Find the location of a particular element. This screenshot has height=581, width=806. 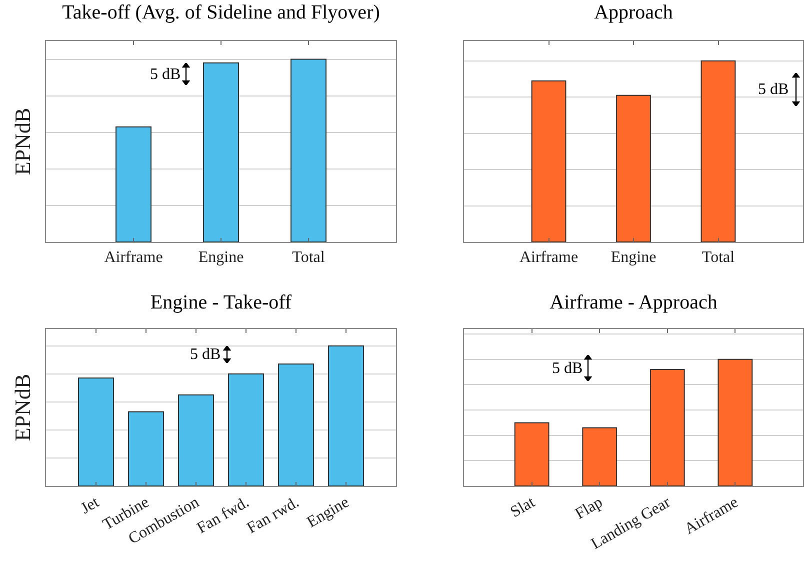

chart-title: Airframe - Approach is located at coordinates (634, 302).